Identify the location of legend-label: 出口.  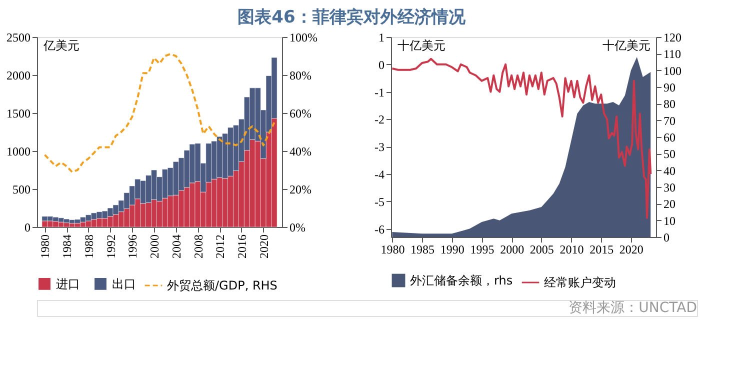
(124, 283).